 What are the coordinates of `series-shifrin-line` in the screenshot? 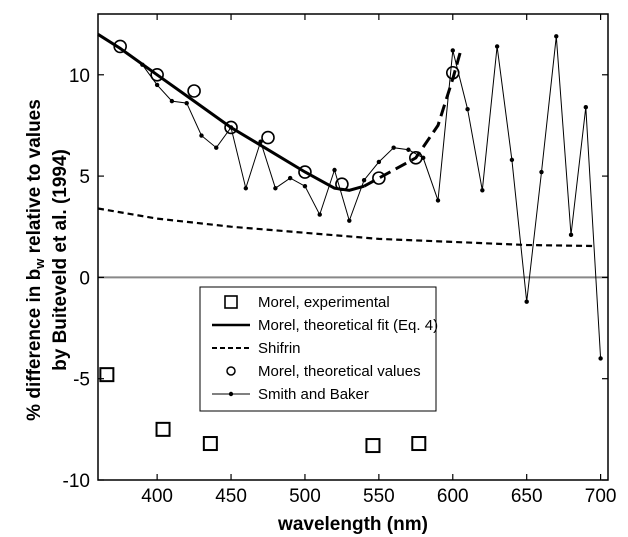 It's located at (345, 227).